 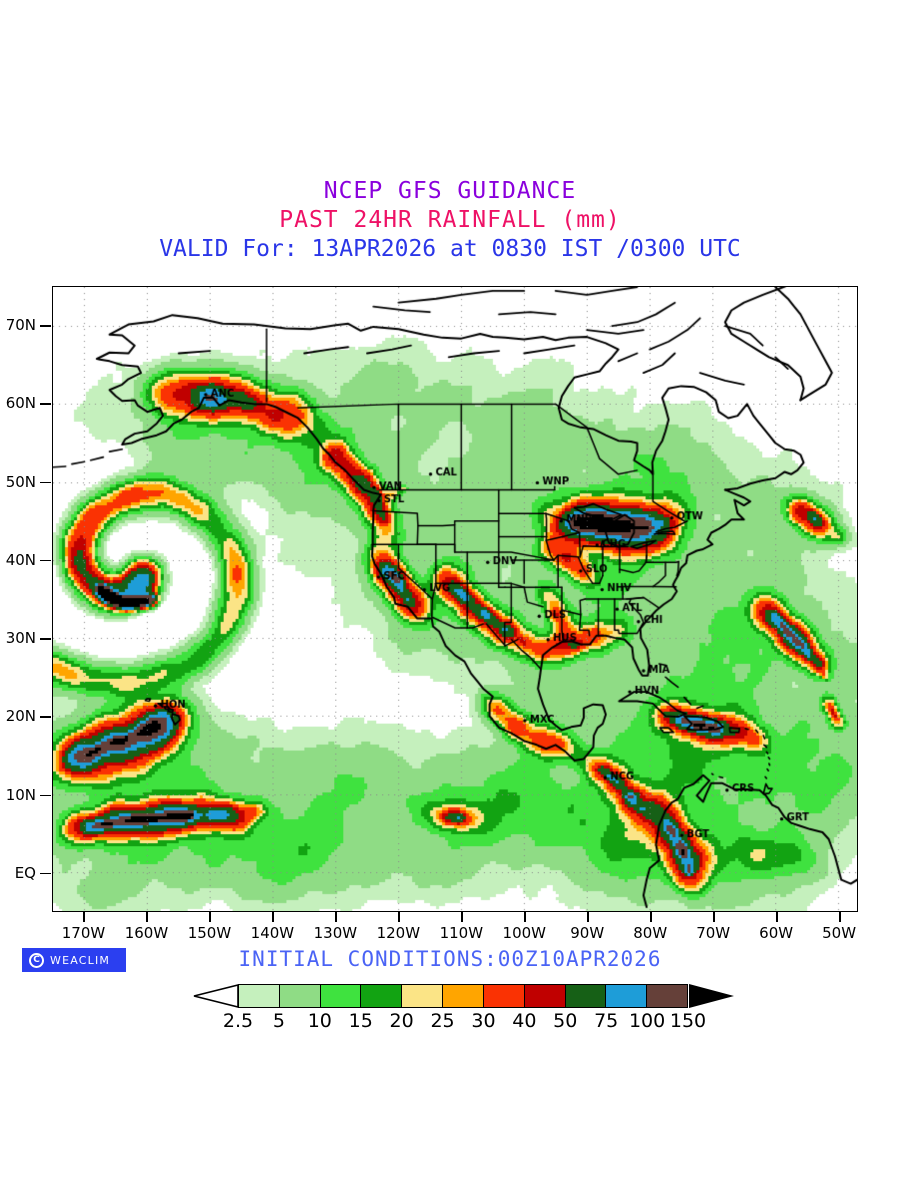 What do you see at coordinates (650, 933) in the screenshot?
I see `lon-label: 80W` at bounding box center [650, 933].